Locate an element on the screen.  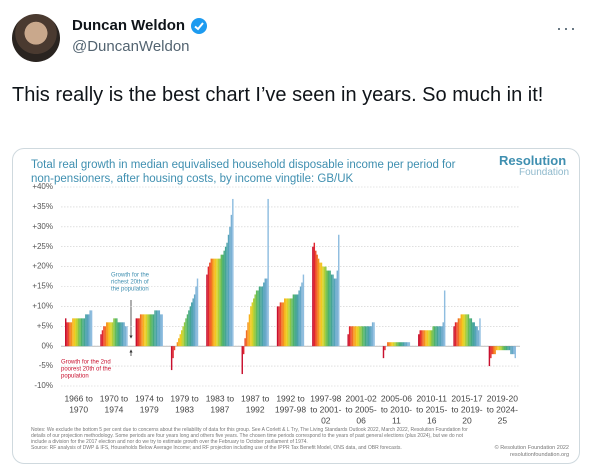
copyright-line: resolutionfoundation.org is located at coordinates (539, 455).